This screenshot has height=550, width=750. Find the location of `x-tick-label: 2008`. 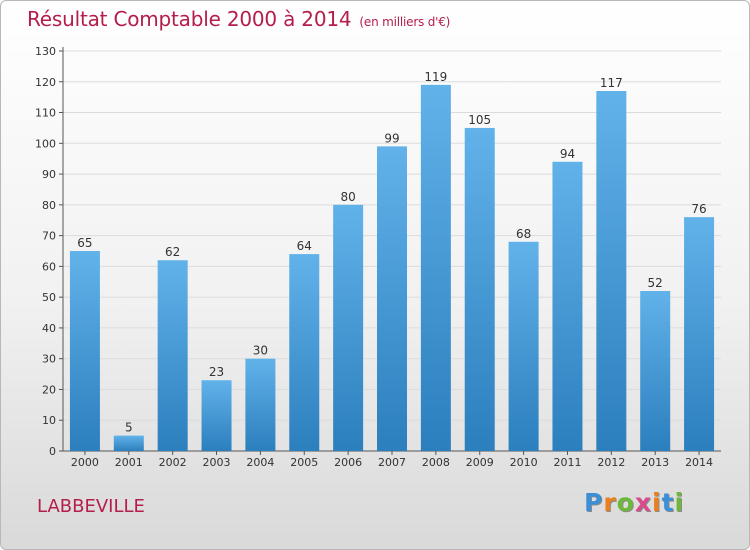

x-tick-label: 2008 is located at coordinates (436, 462).